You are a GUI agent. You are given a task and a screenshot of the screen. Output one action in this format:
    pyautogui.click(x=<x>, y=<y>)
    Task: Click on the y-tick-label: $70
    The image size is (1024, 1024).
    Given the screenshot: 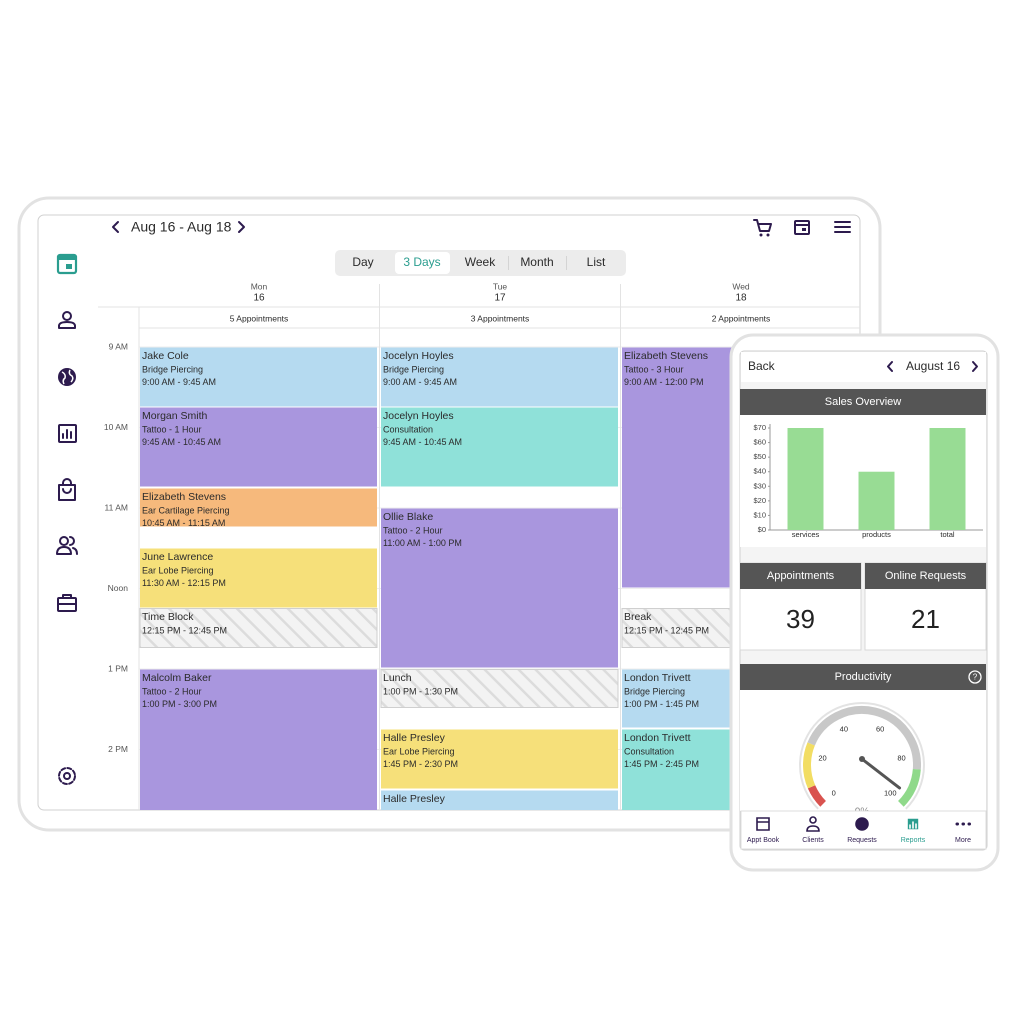 What is the action you would take?
    pyautogui.click(x=759, y=427)
    